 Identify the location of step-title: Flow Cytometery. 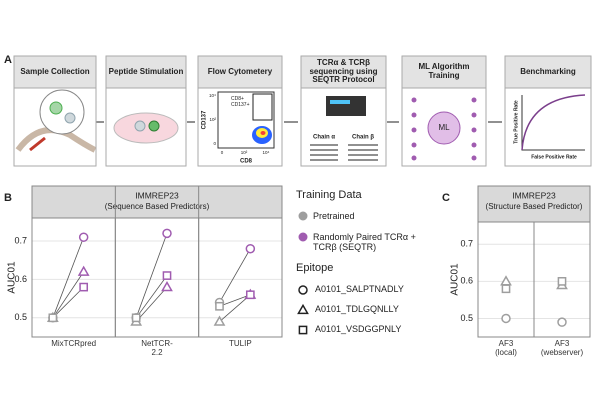
(240, 71).